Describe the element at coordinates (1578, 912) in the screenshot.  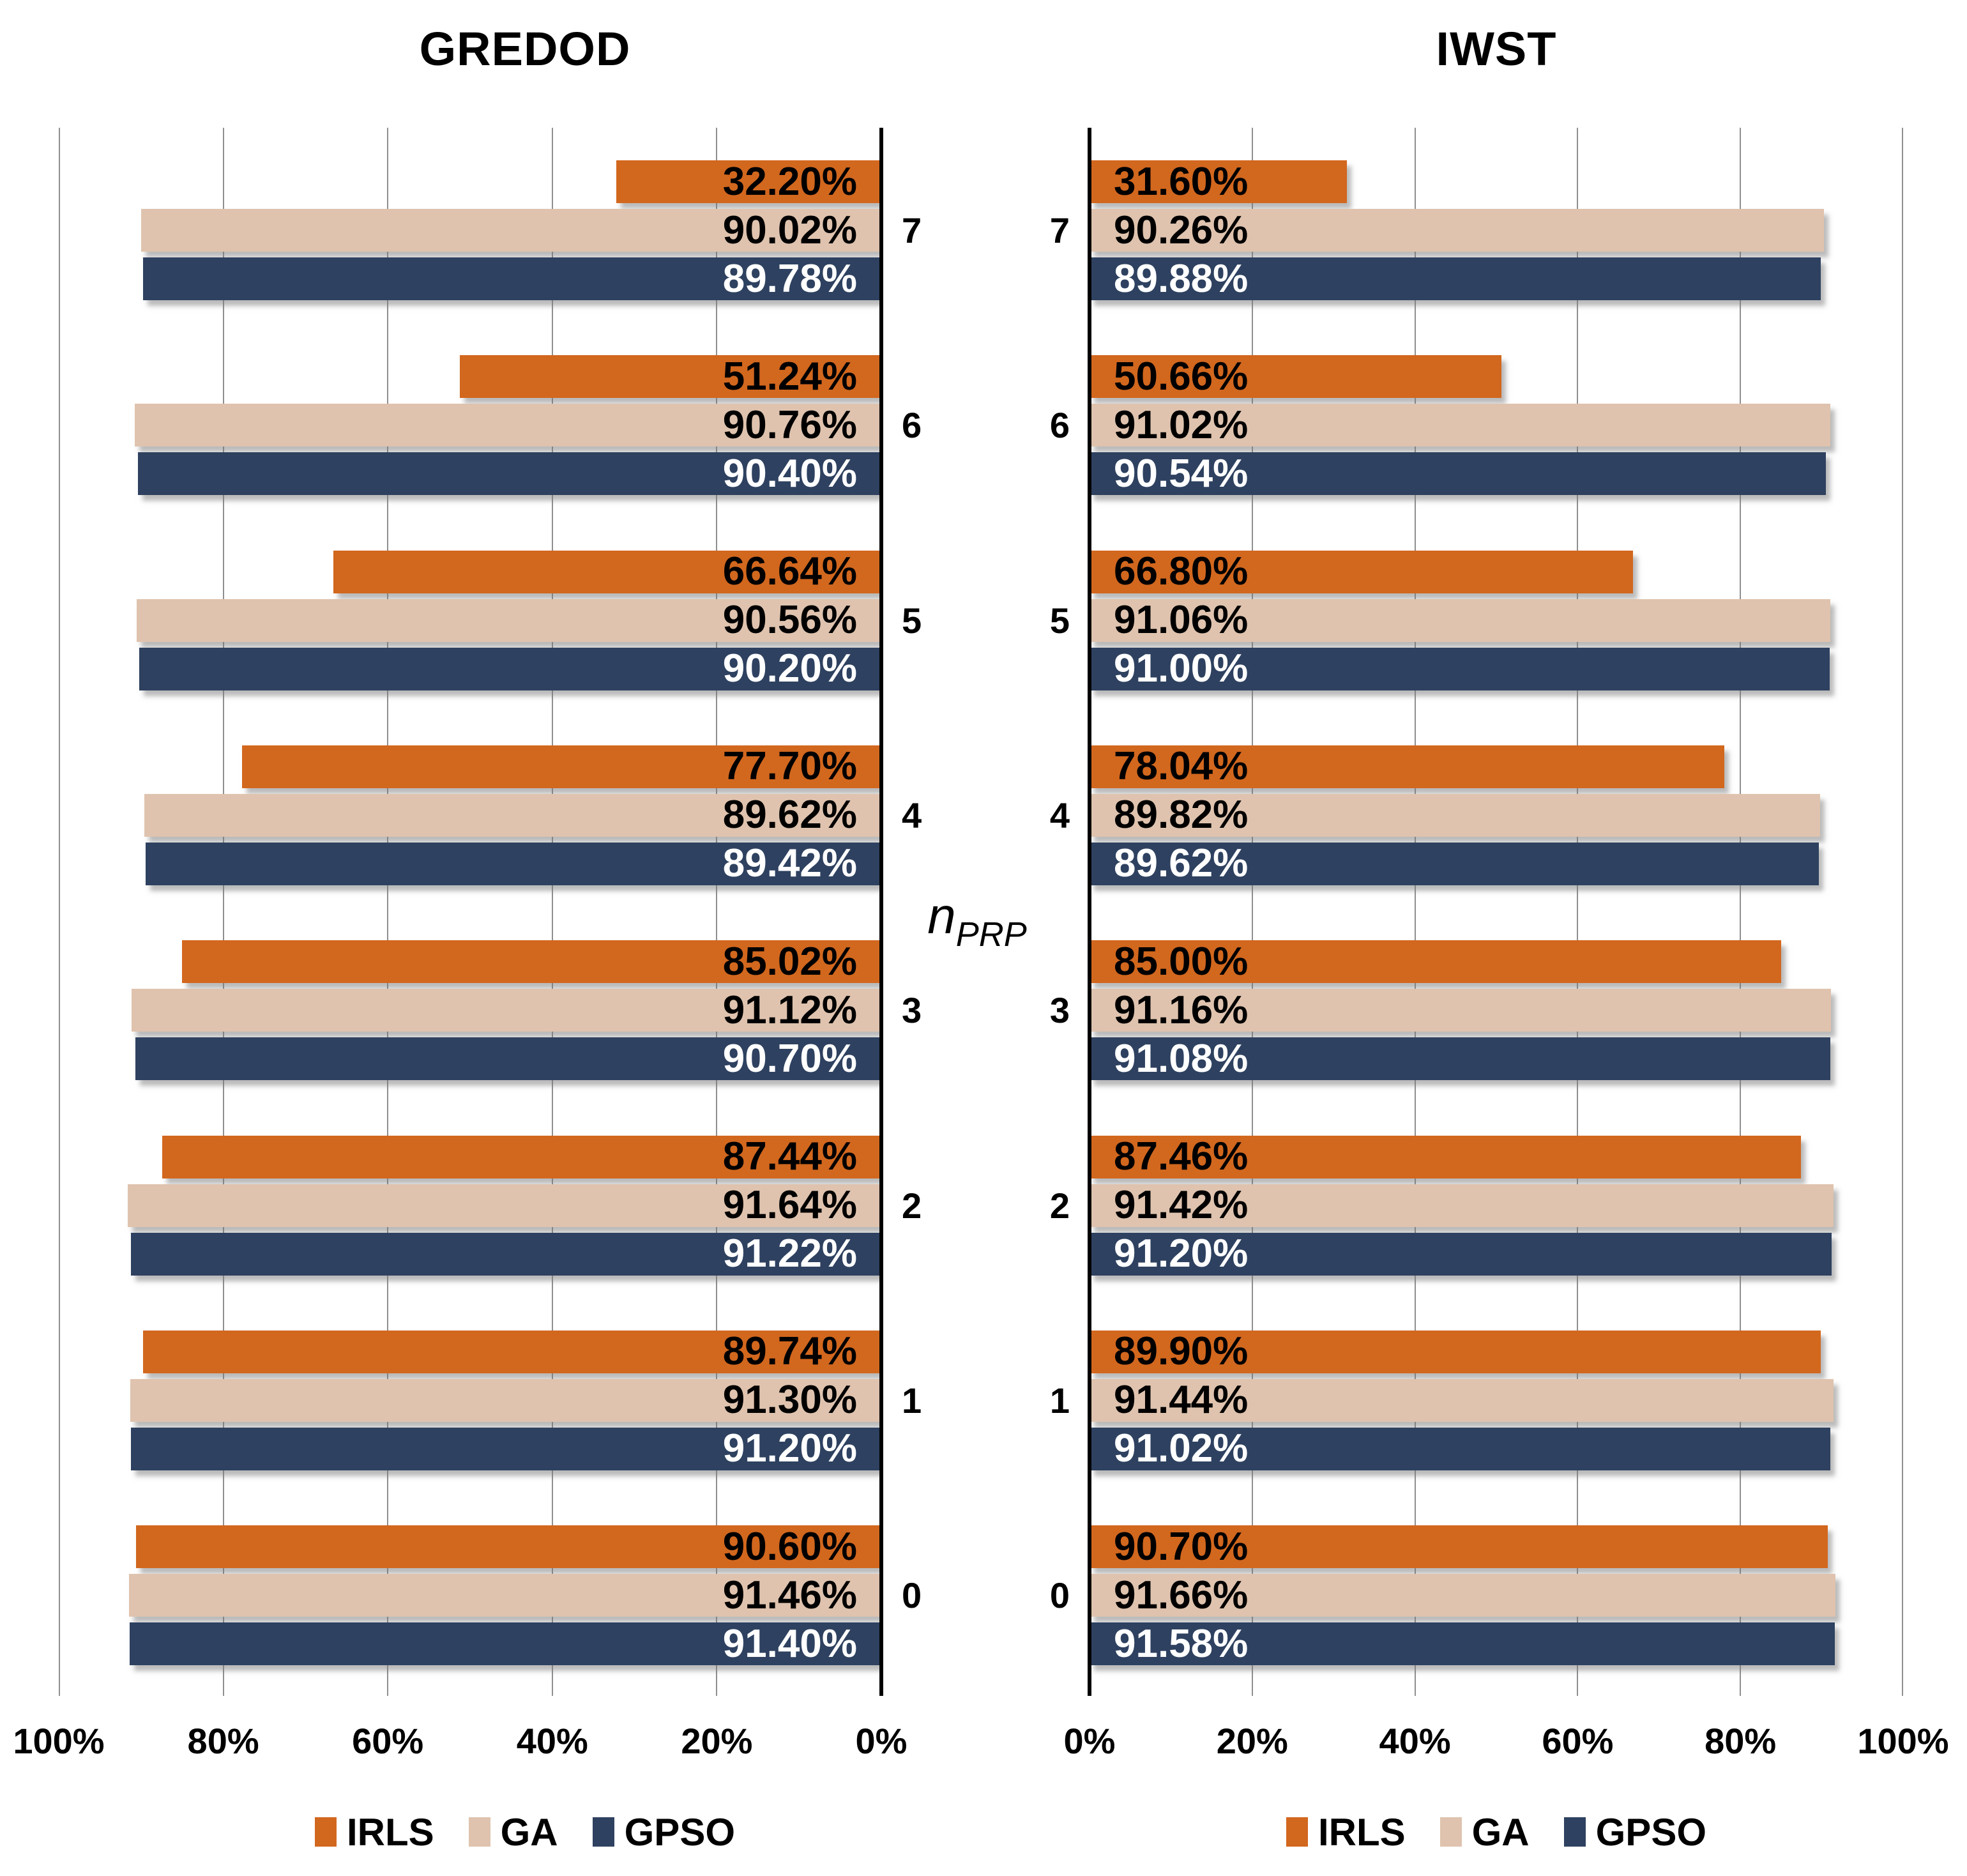
I see `gridline-60pct` at that location.